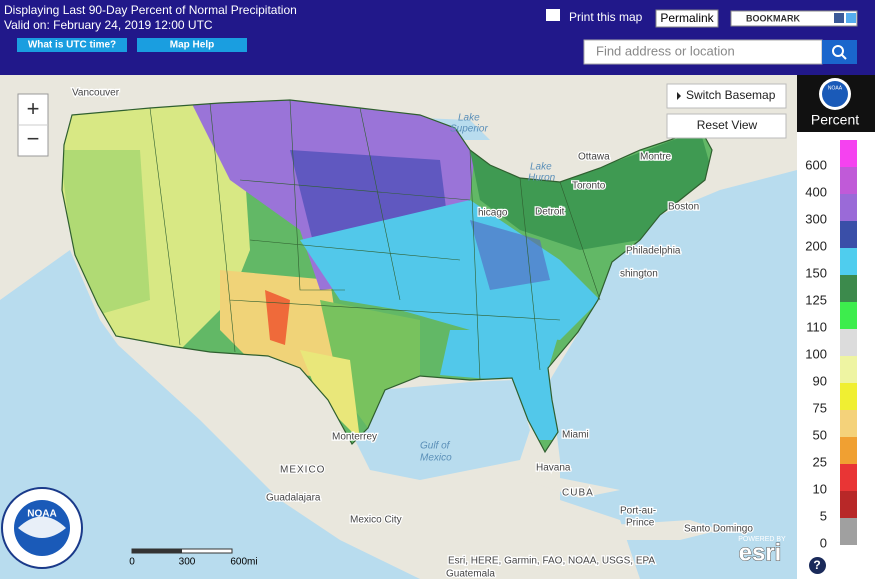 The height and width of the screenshot is (584, 875). I want to click on powered-by: POWERED BY, so click(762, 539).